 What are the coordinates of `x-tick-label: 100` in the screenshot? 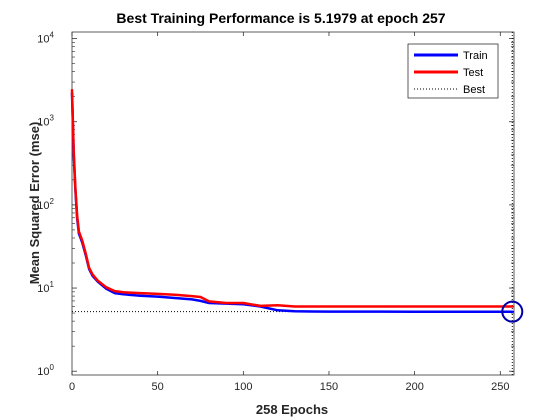 It's located at (243, 387).